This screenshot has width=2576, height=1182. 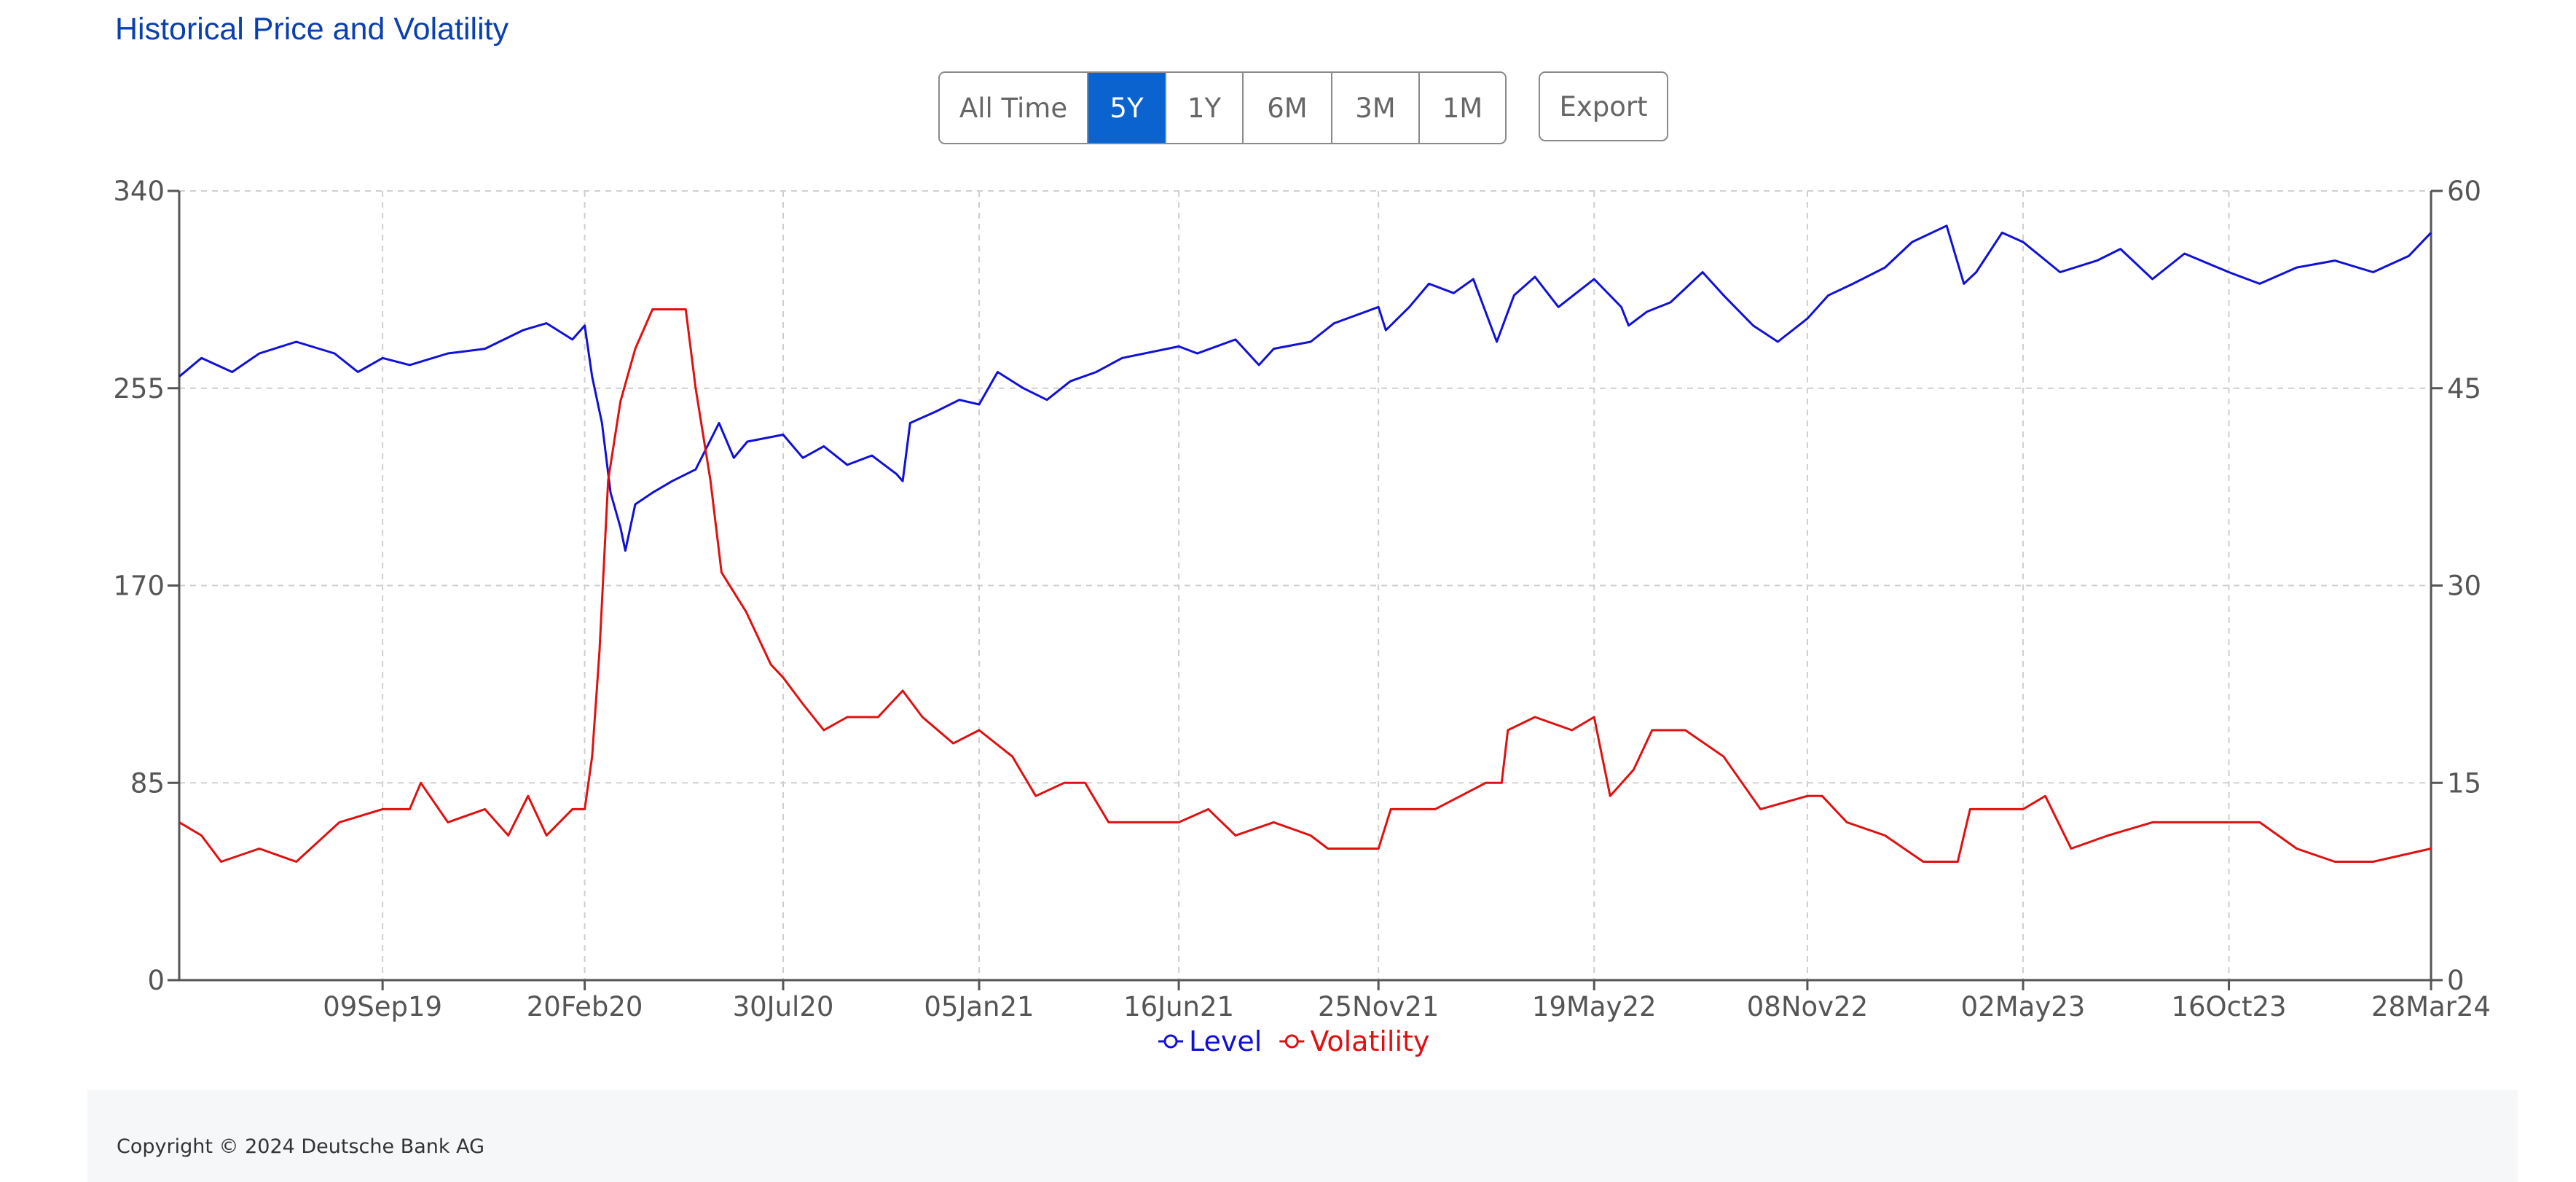 What do you see at coordinates (301, 1146) in the screenshot?
I see `copyright-text: Copyright © 2024 Deutsche Bank AG` at bounding box center [301, 1146].